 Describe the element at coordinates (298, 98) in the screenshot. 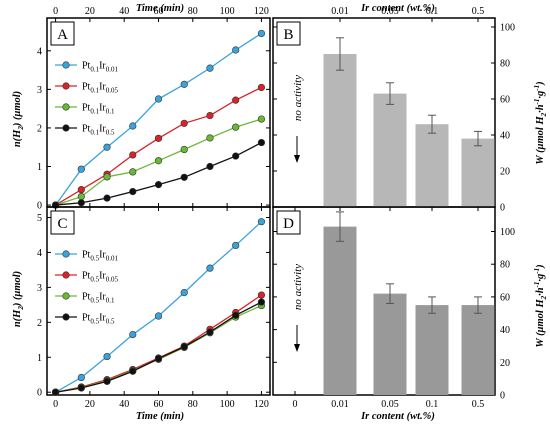

I see `panel-b-no-activity-label: no activity` at that location.